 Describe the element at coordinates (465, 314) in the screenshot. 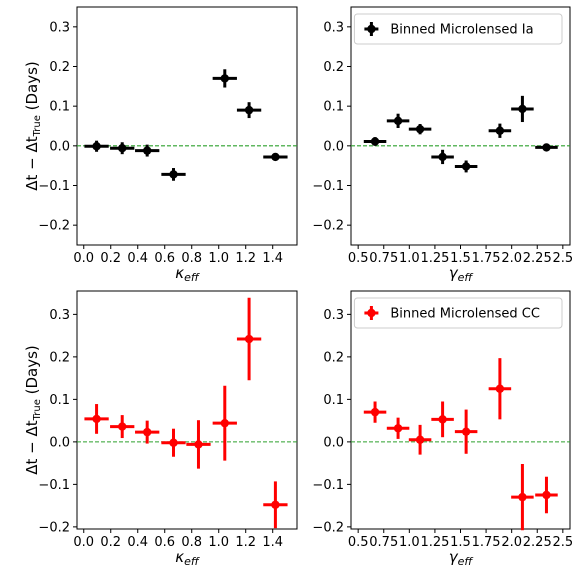

I see `legend-label: Binned Microlensed CC` at that location.